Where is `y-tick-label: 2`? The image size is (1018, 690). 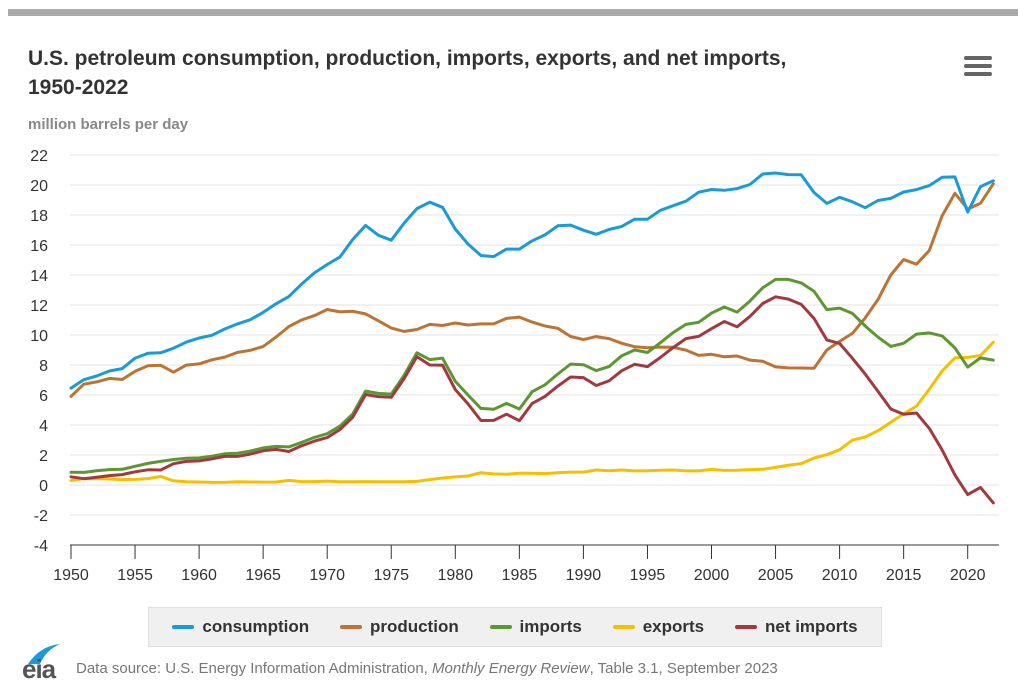
y-tick-label: 2 is located at coordinates (43, 456).